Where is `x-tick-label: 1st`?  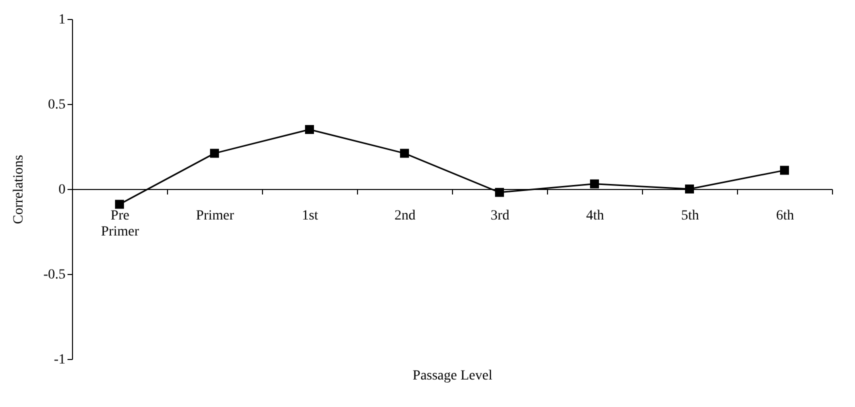 x-tick-label: 1st is located at coordinates (310, 216).